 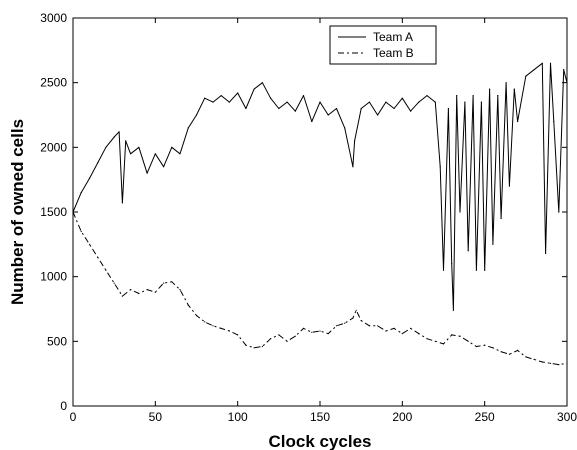 I want to click on x-tick-label: 0, so click(x=73, y=417).